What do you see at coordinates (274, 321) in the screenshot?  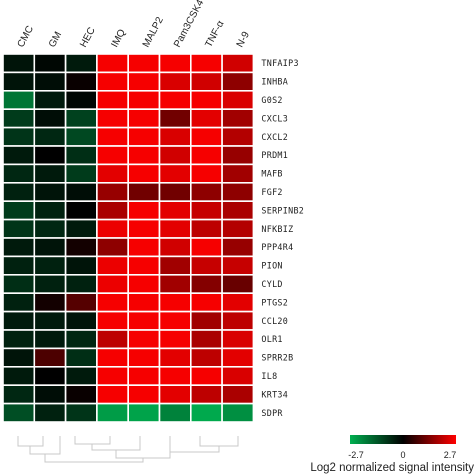 I see `row-label: CCL20` at bounding box center [274, 321].